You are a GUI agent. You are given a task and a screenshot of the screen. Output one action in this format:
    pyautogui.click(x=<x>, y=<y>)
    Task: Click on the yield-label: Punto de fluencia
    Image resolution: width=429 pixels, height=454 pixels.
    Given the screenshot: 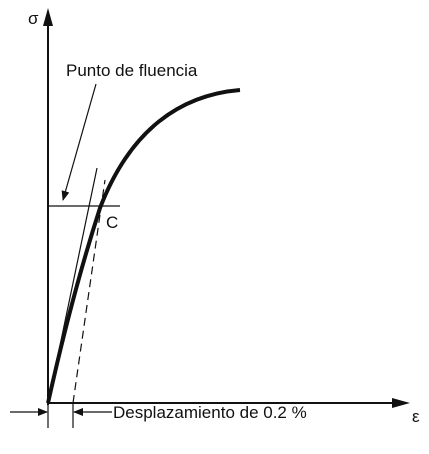 What is the action you would take?
    pyautogui.click(x=132, y=70)
    